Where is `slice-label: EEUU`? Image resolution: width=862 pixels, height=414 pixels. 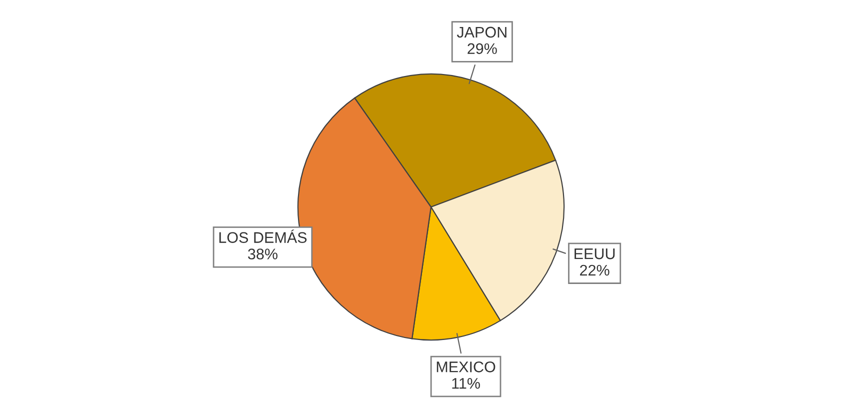
slice-label: EEUU is located at coordinates (594, 254).